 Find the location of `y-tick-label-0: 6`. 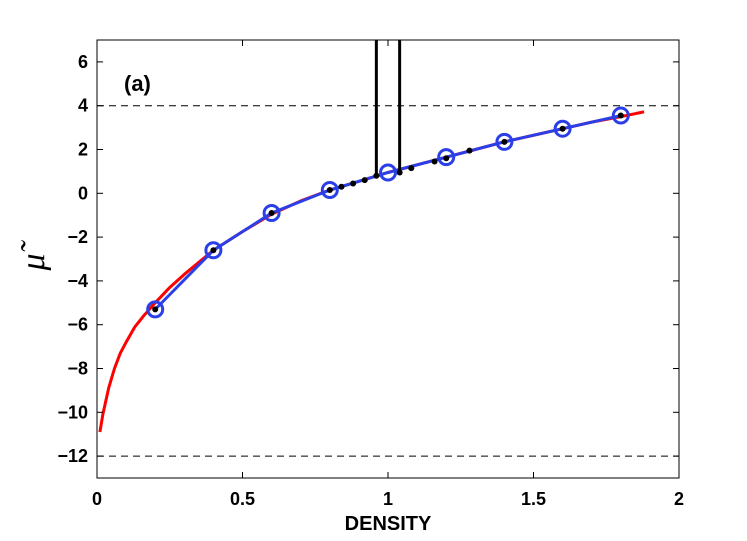

y-tick-label-0: 6 is located at coordinates (83, 62).